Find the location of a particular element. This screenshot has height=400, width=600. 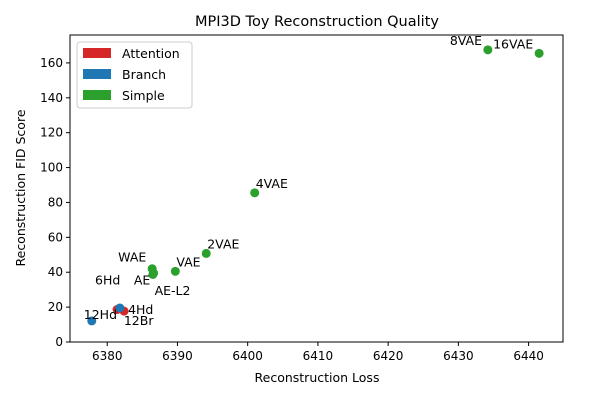

x-tick-label: 6400 is located at coordinates (247, 356).